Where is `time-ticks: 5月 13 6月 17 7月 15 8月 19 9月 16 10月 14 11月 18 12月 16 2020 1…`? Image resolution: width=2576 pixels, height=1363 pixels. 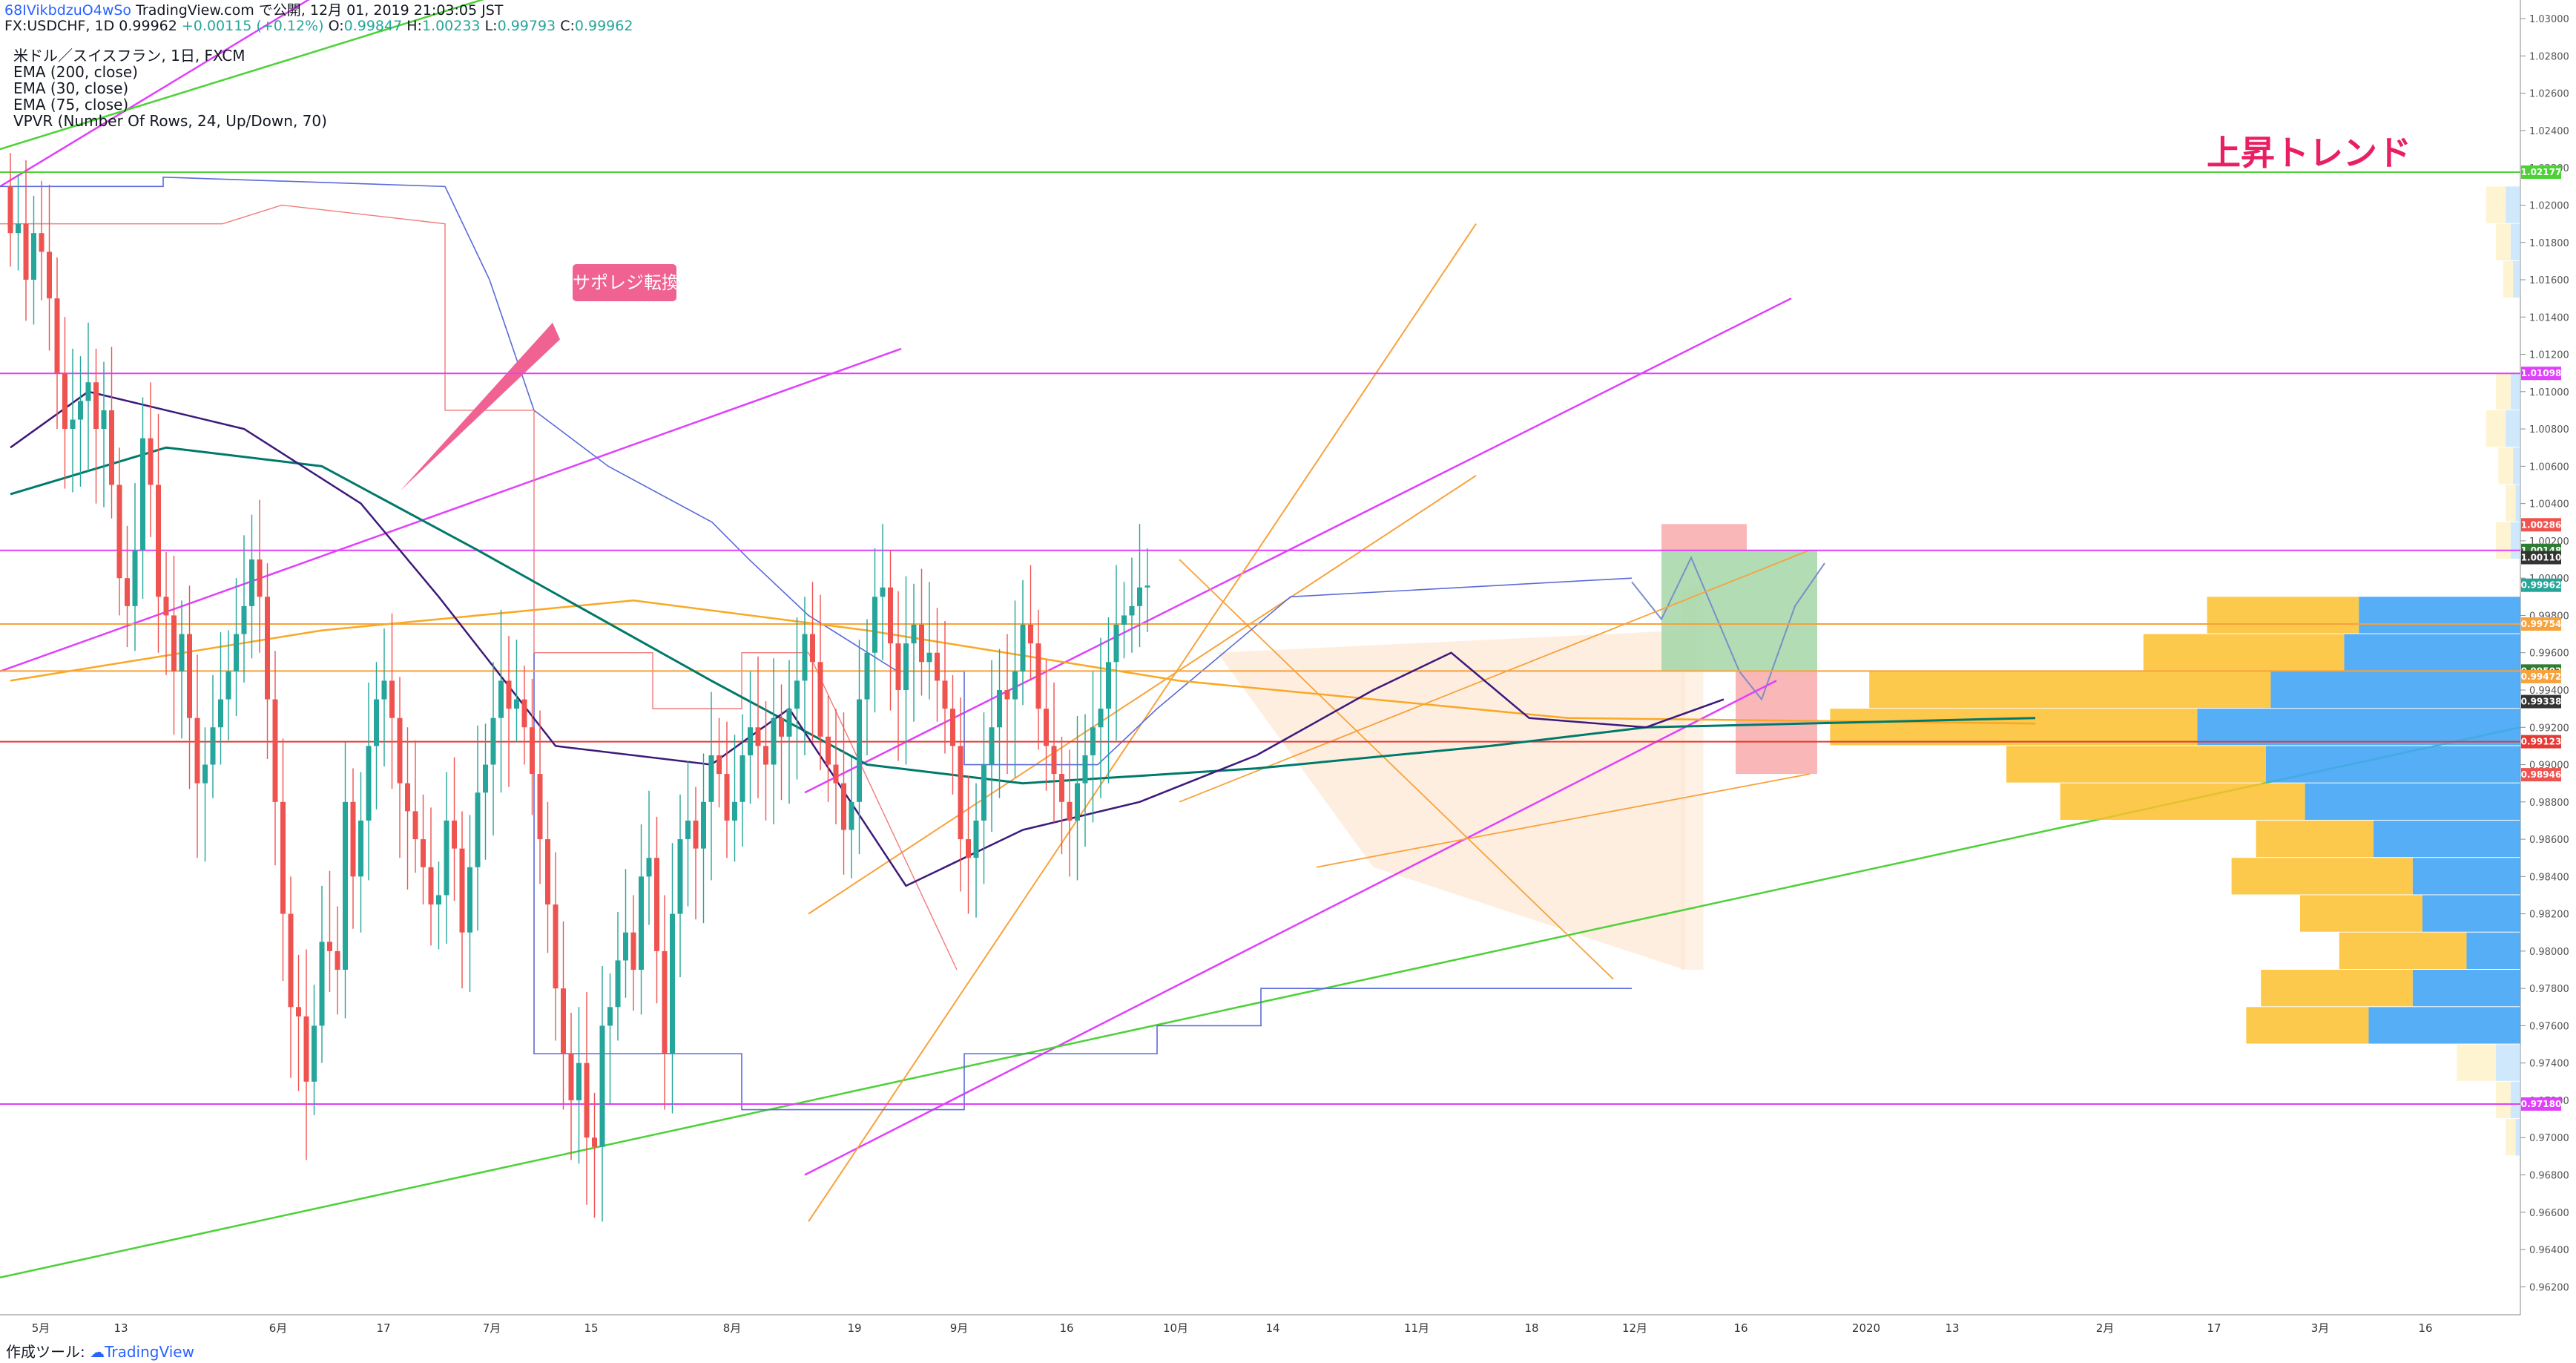 time-ticks: 5月 13 6月 17 7月 15 8月 19 9月 16 10月 14 11月 18 12月 16 2020 1… is located at coordinates (1233, 1328).